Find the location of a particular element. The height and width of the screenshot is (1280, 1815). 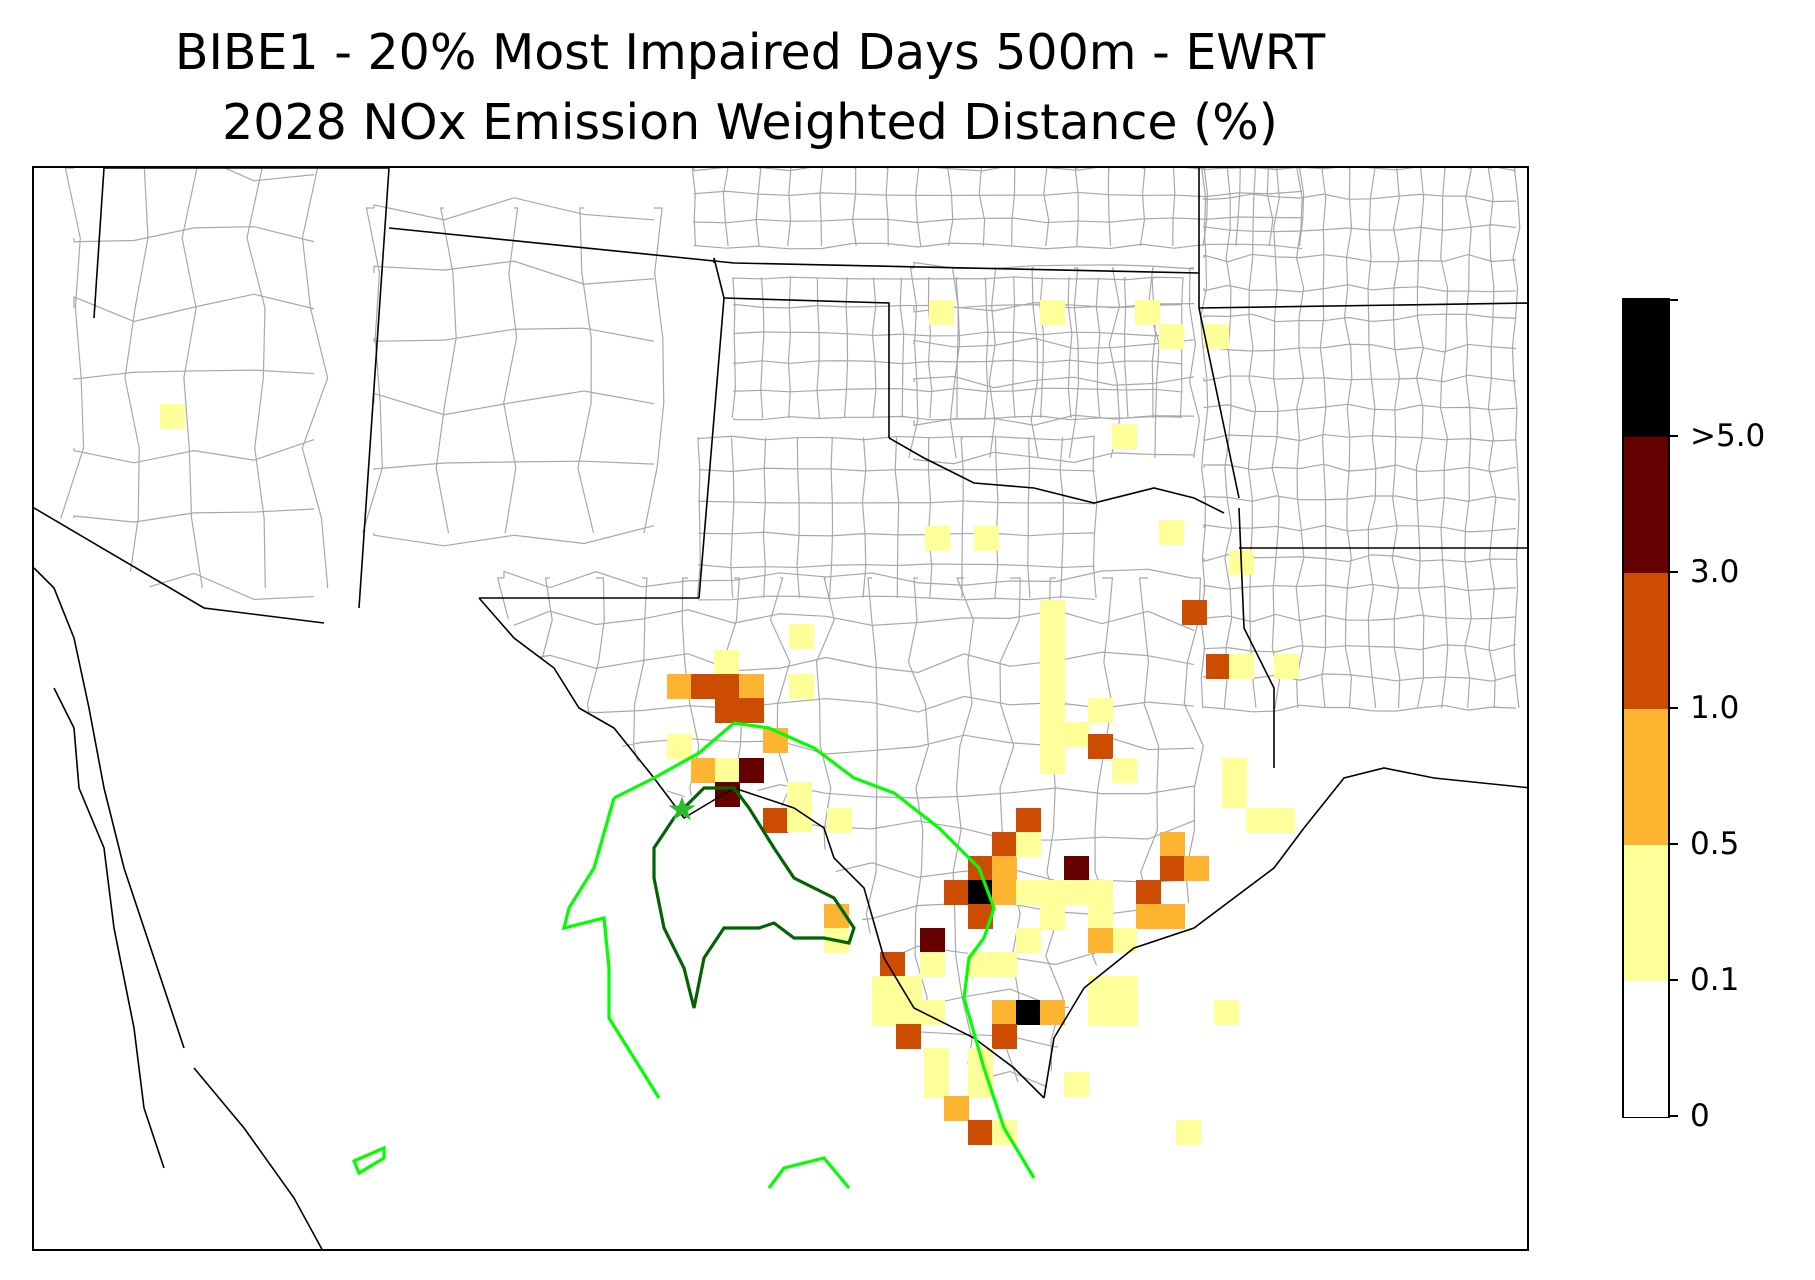

colorbar-tick-label: 0.5 is located at coordinates (1715, 844).